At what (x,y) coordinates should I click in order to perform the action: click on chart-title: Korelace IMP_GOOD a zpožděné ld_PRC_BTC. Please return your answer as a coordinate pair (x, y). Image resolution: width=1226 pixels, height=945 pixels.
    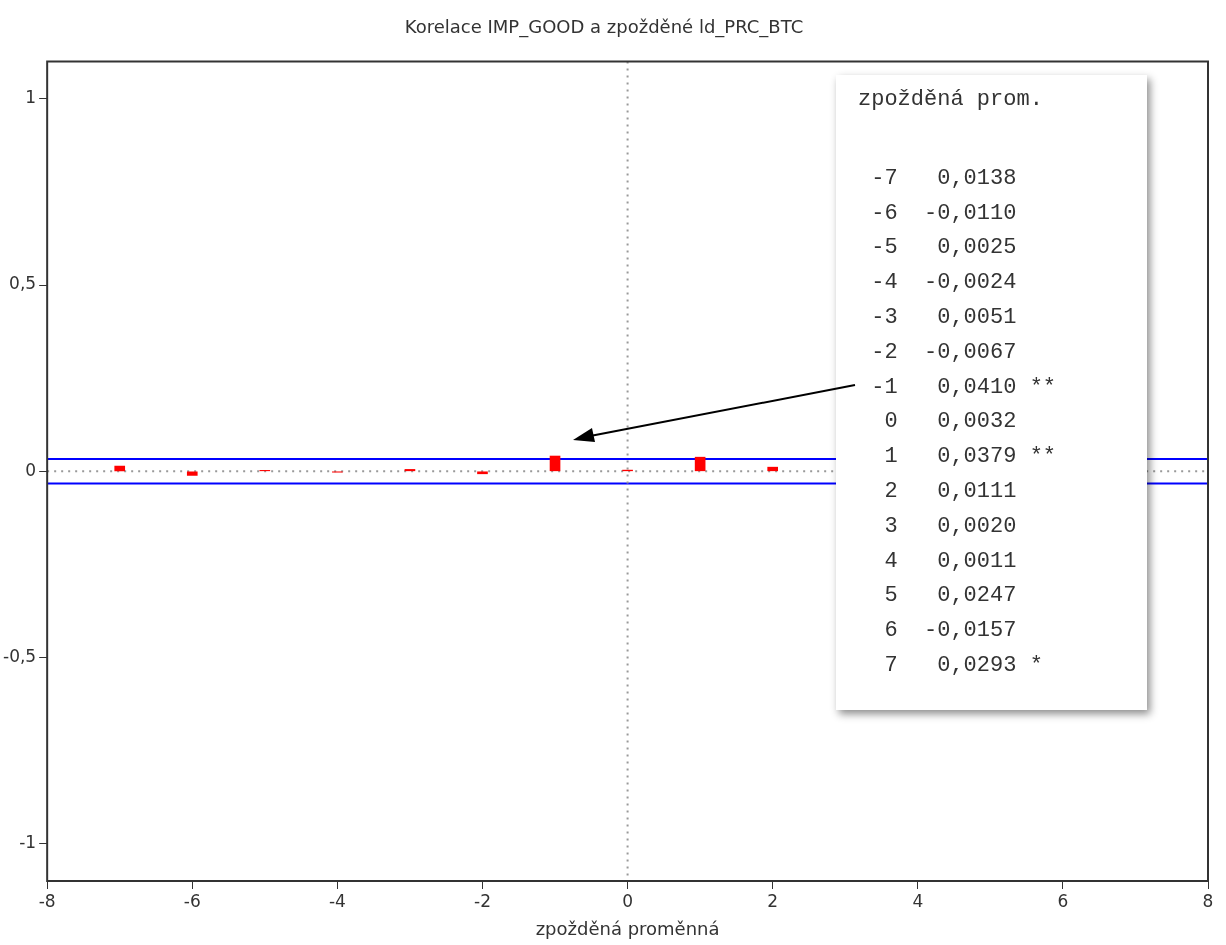
    Looking at the image, I should click on (604, 27).